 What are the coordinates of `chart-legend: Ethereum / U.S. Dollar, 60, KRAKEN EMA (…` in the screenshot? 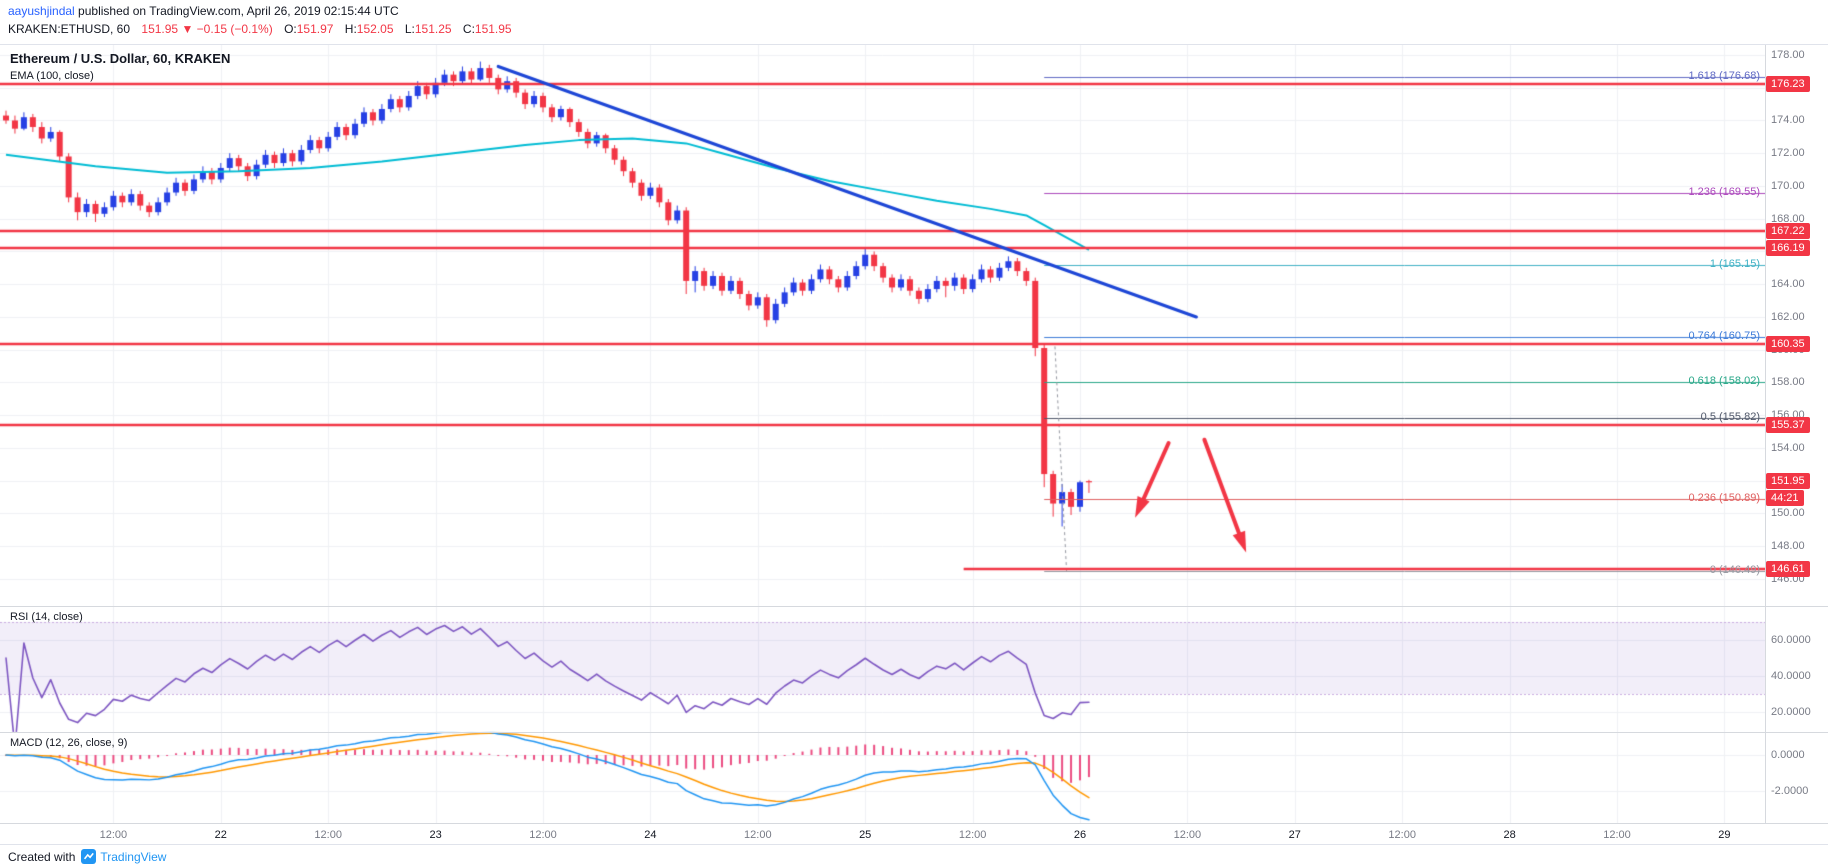 It's located at (120, 66).